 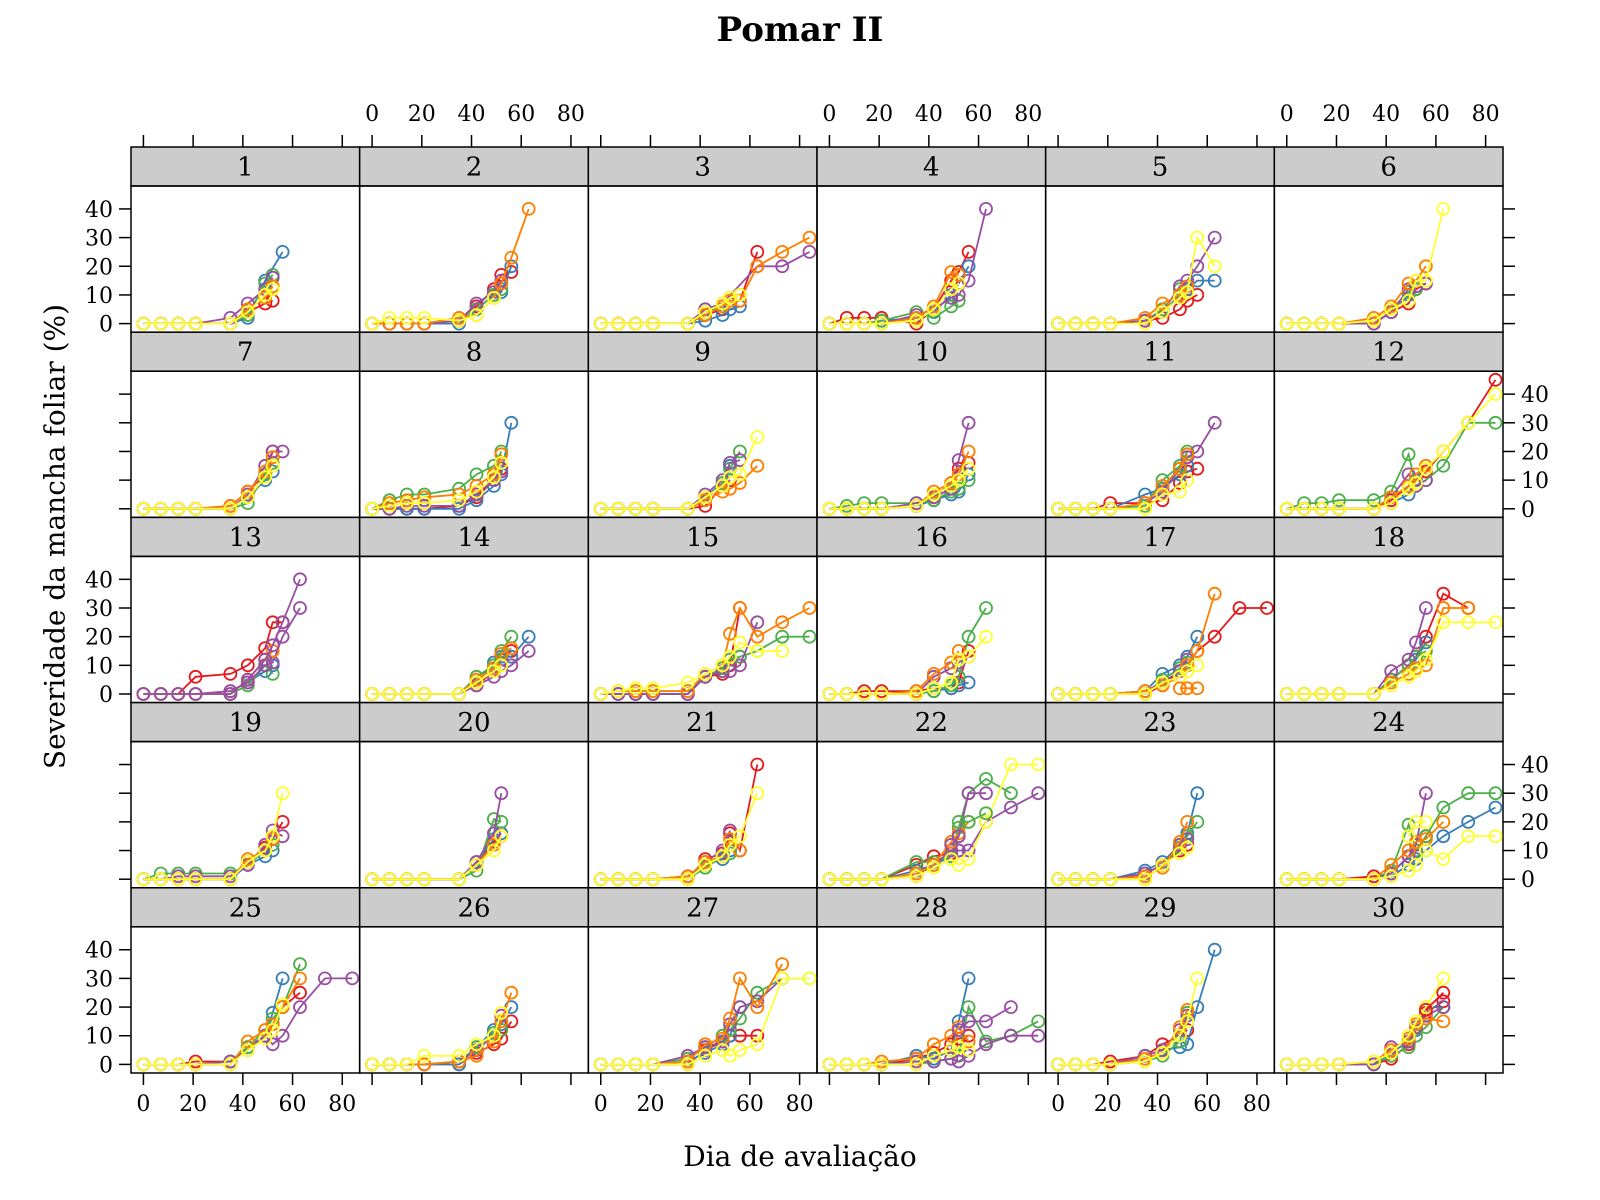 I want to click on panel-label: 20, so click(x=473, y=723).